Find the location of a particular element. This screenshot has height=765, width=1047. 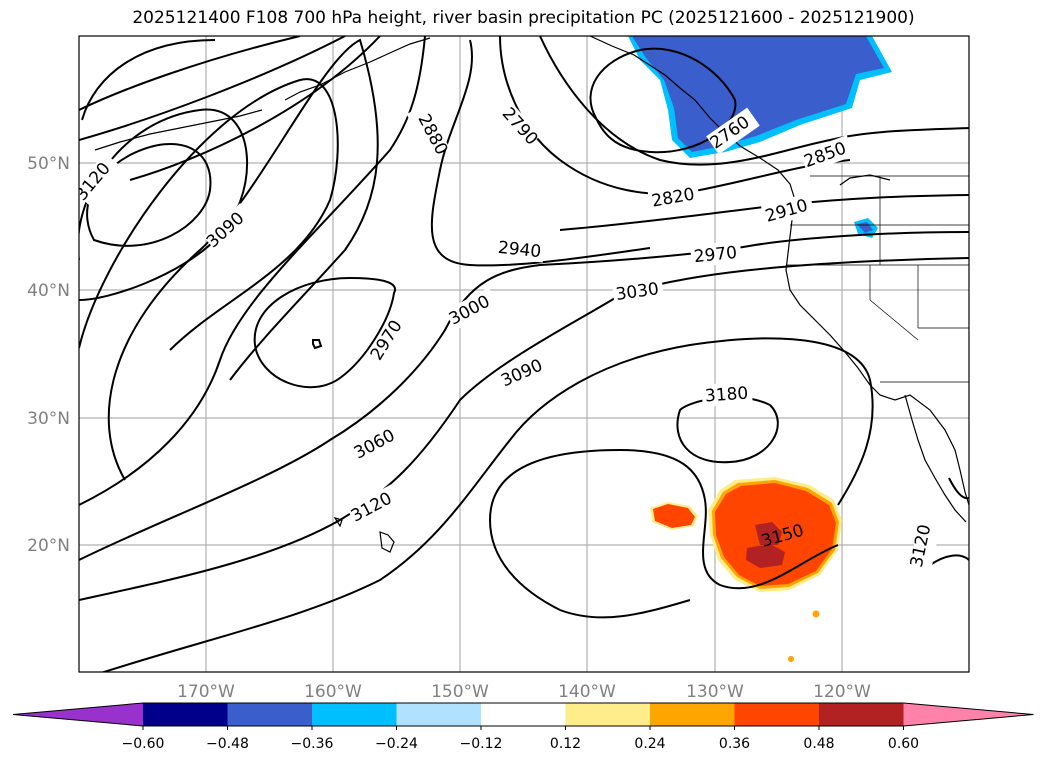

lon-axis: 170°W 160°W 150°W 140°W 130°W 120°W is located at coordinates (524, 692).